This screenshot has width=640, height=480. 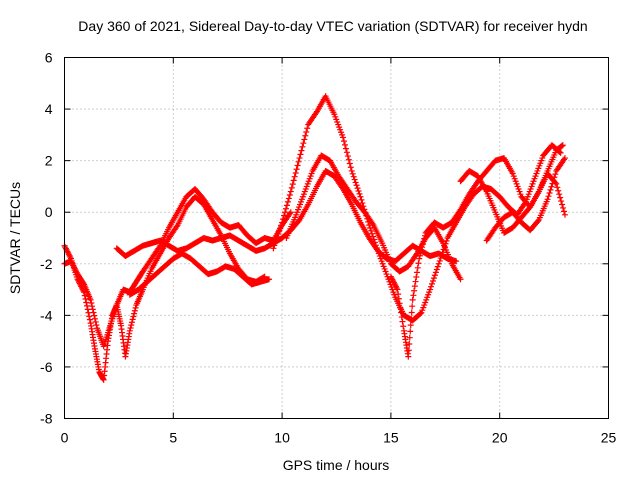 I want to click on series-sat-c, so click(x=286, y=216).